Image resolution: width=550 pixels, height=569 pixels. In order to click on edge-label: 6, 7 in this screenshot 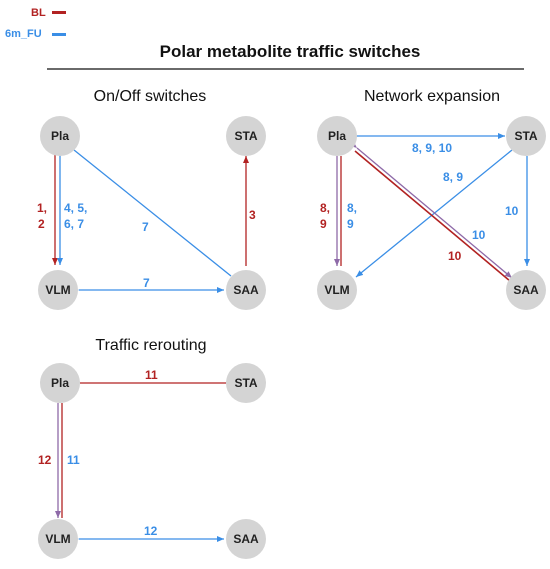, I will do `click(74, 224)`.